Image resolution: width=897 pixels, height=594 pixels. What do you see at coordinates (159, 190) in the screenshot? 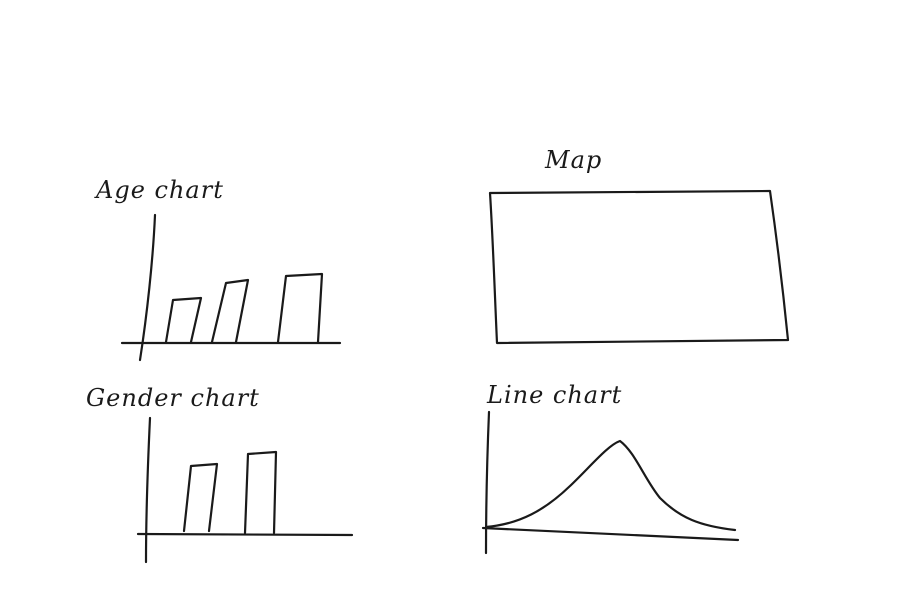
I see `age-chart-title: Age chart` at bounding box center [159, 190].